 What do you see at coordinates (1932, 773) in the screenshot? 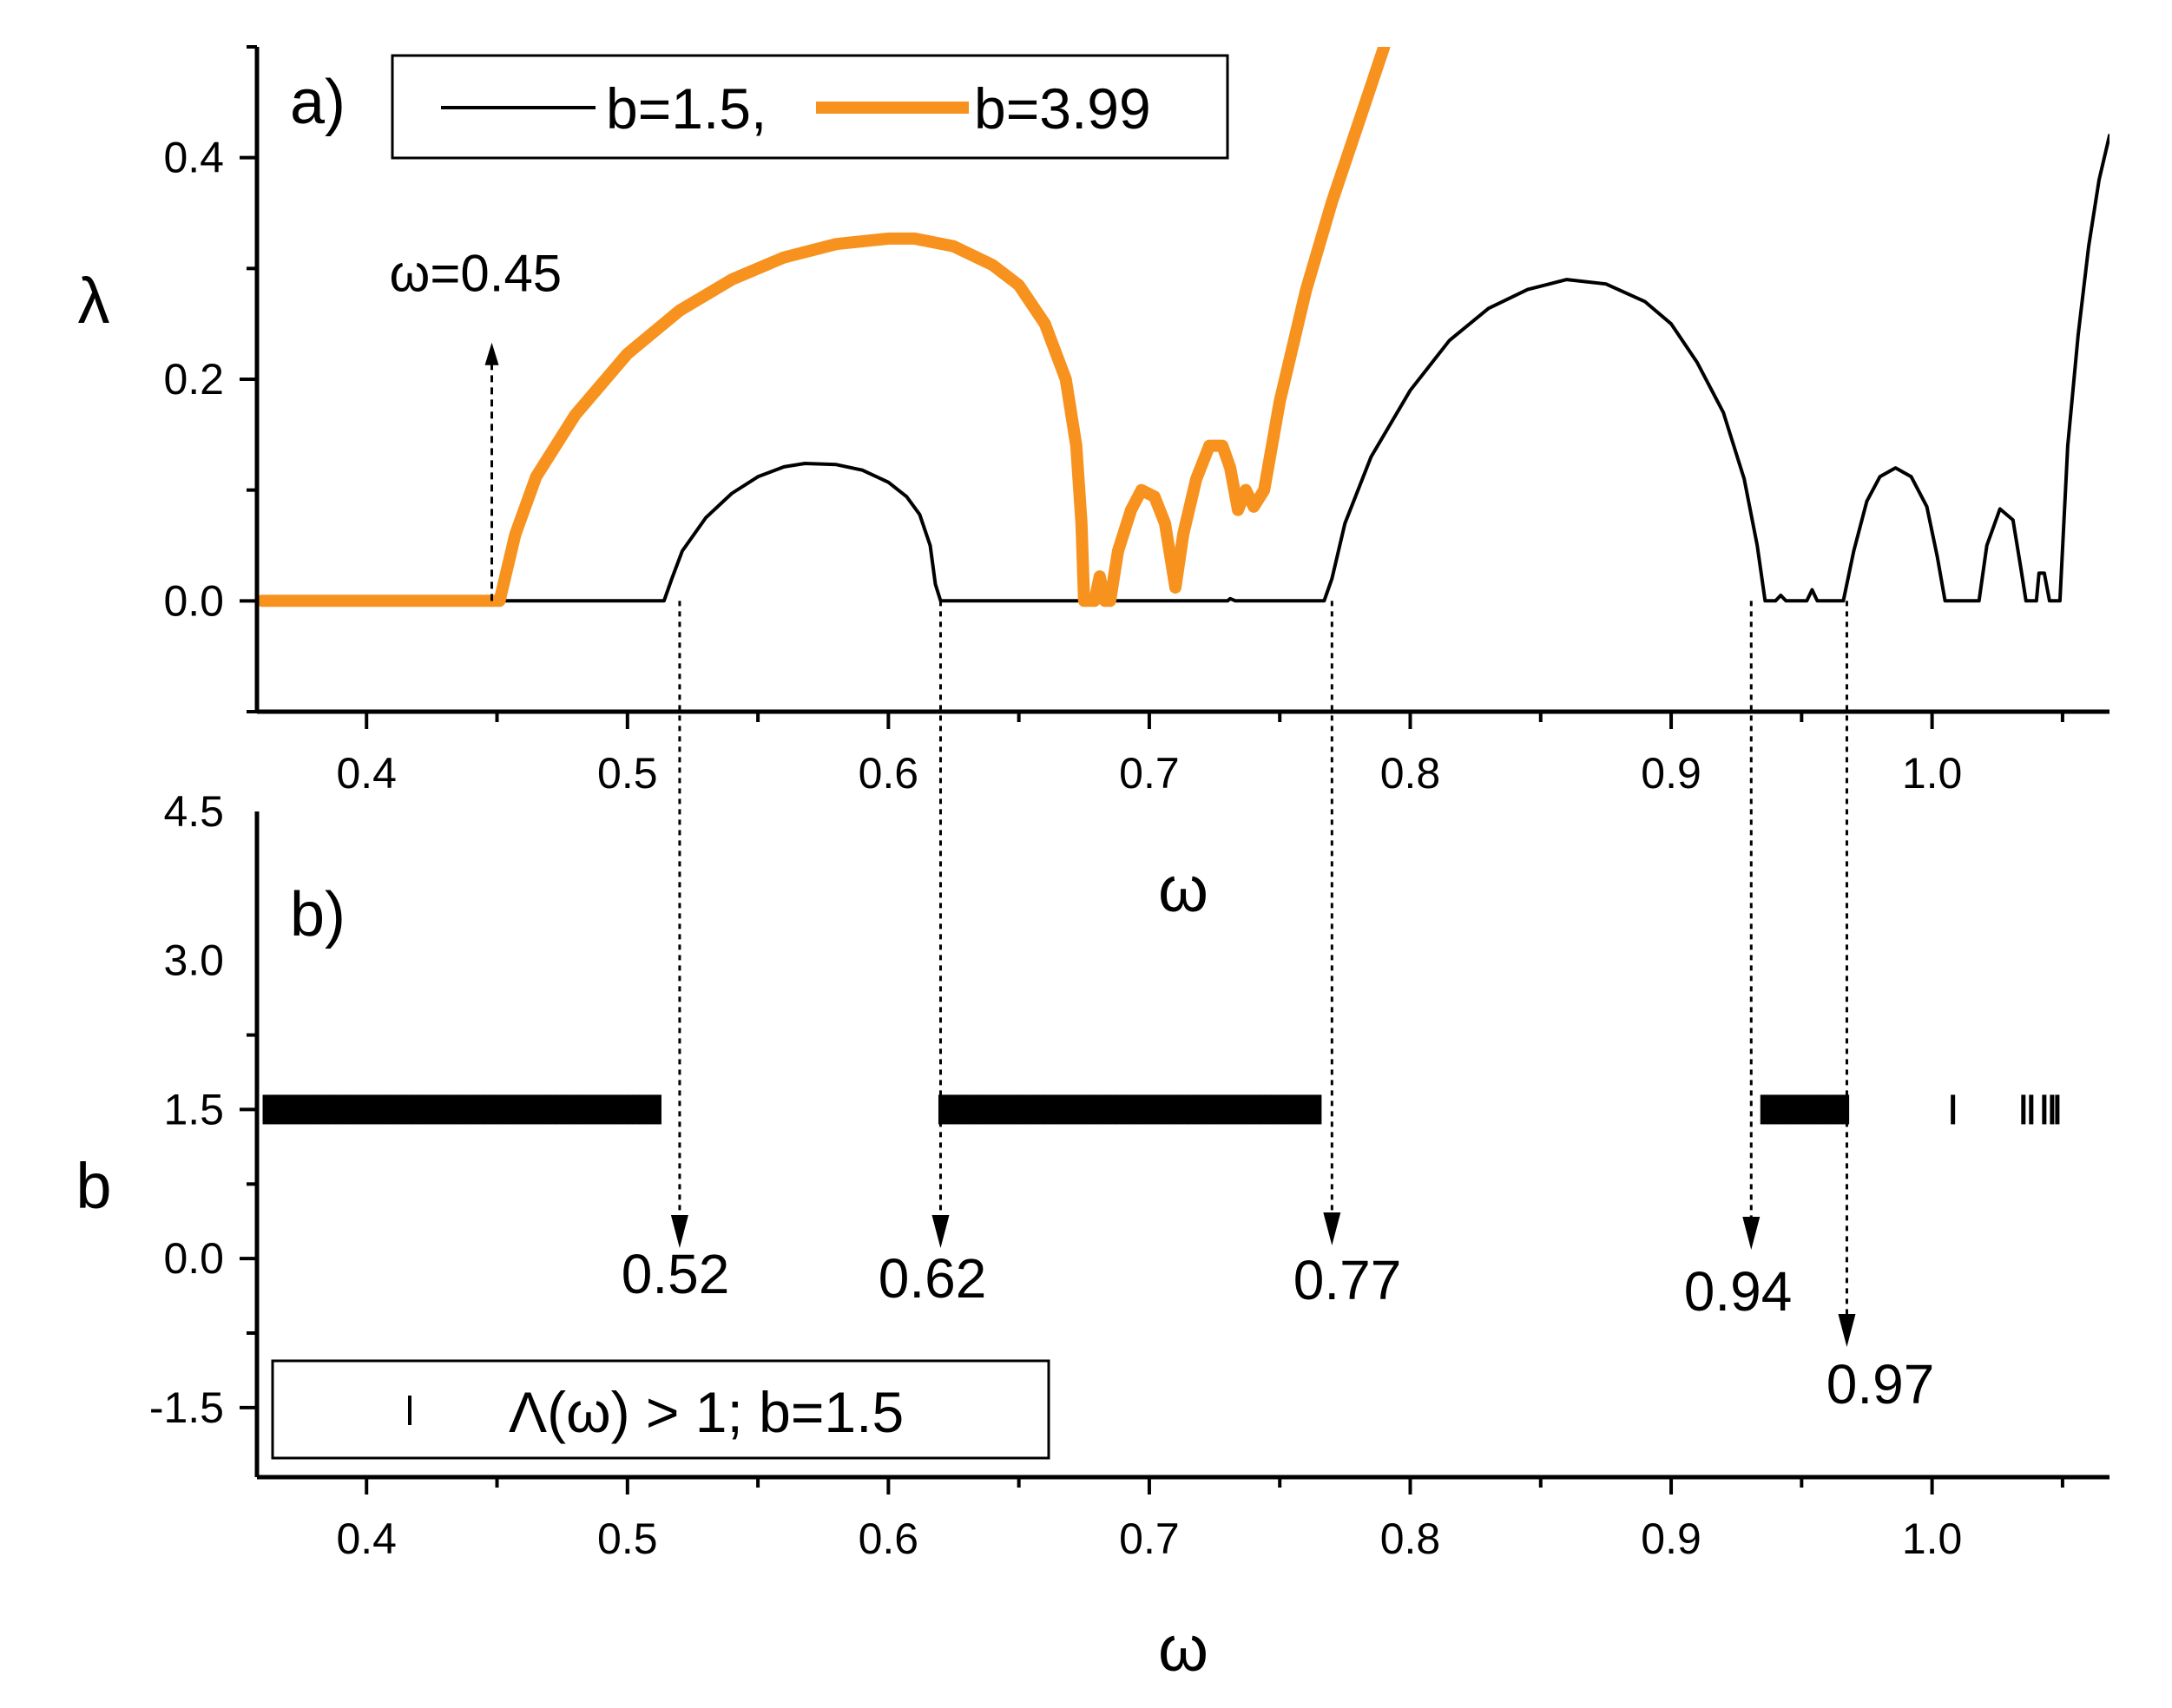
I see `panel-a-x-tick-label: 1.0` at bounding box center [1932, 773].